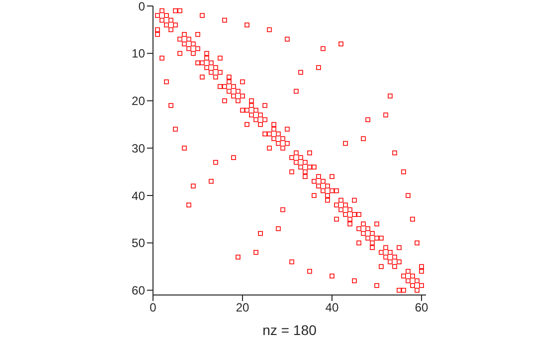 This screenshot has height=337, width=560. I want to click on x-tick-label: 40, so click(332, 307).